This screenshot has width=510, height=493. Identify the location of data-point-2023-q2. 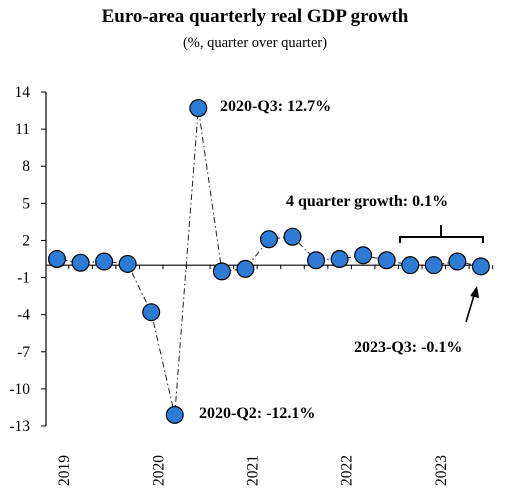
(457, 261).